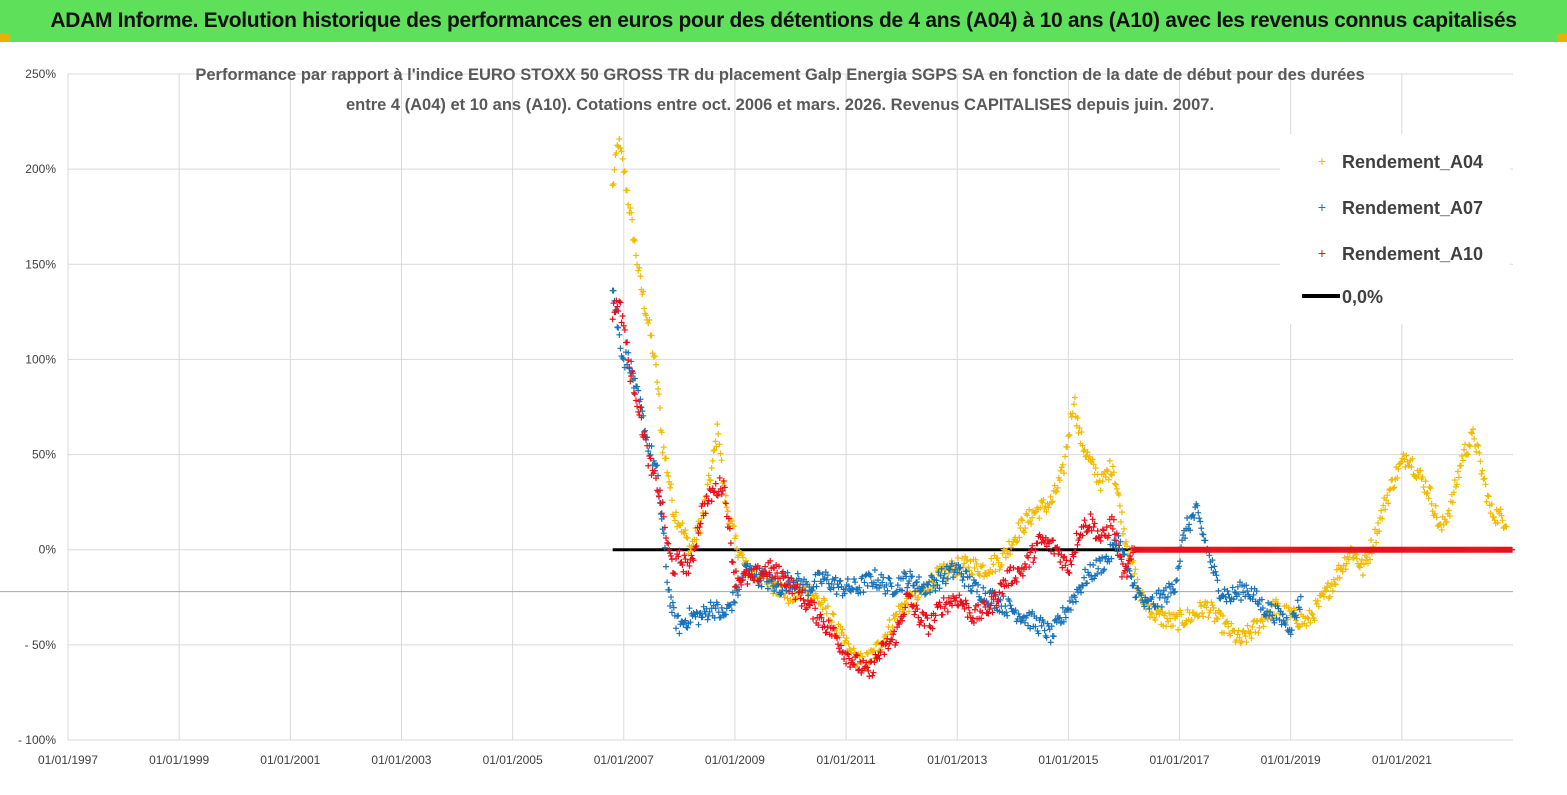  What do you see at coordinates (179, 760) in the screenshot?
I see `x-tick-label: 01/01/1999` at bounding box center [179, 760].